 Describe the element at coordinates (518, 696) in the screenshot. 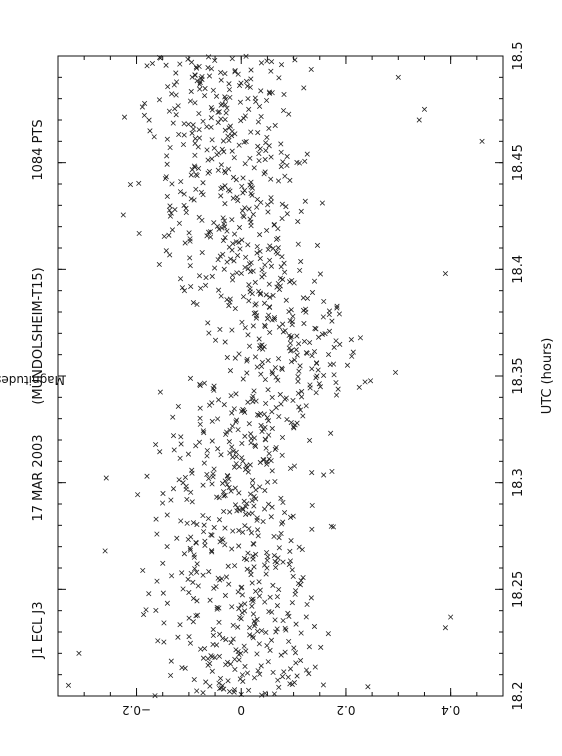

I see `x-tick-label: 18.2` at that location.